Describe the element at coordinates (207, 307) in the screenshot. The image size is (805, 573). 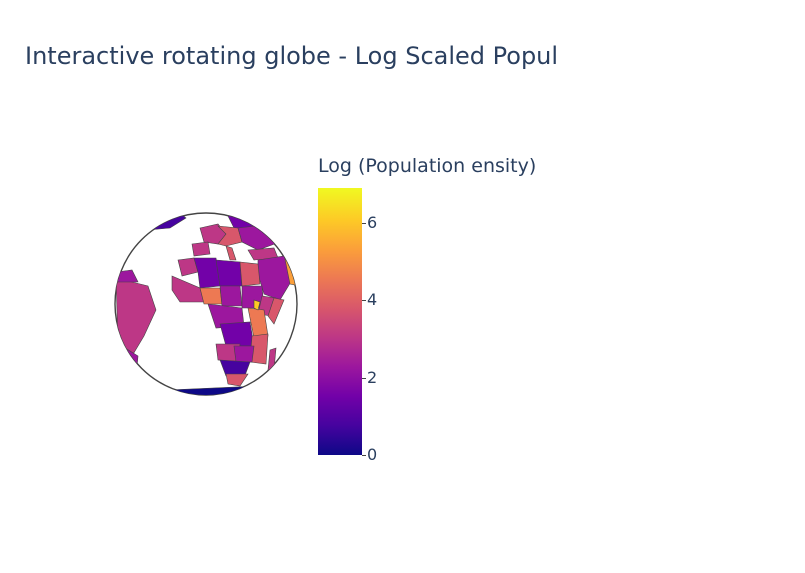
I see `country-shapes` at that location.